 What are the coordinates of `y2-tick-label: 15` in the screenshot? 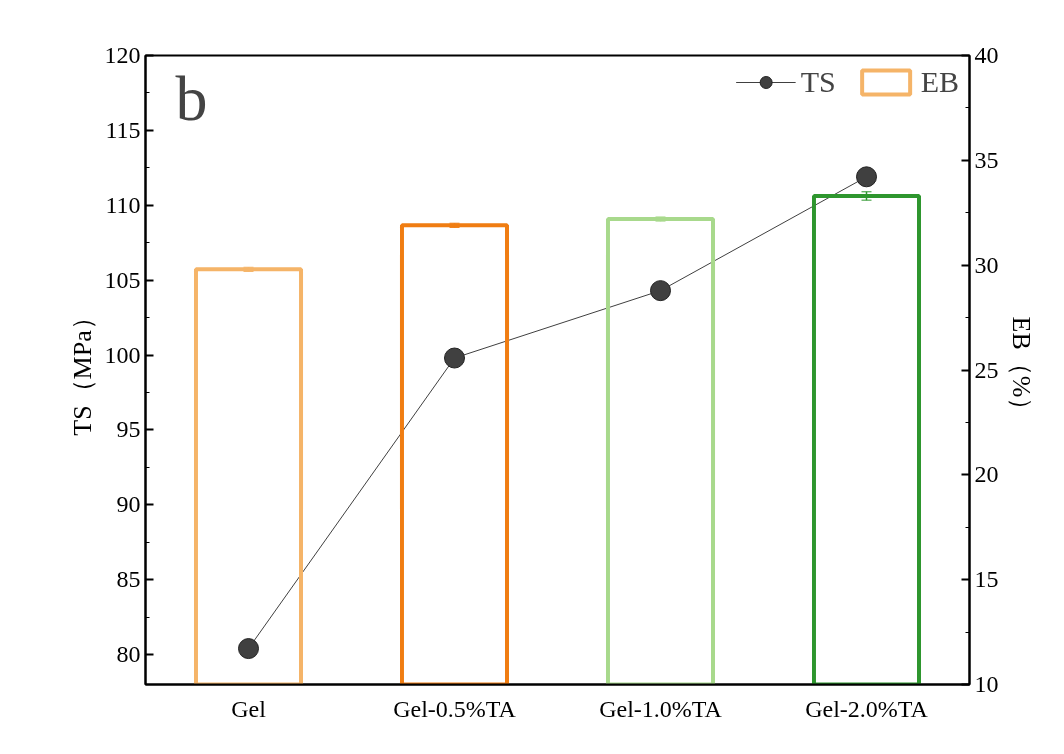 It's located at (986, 579).